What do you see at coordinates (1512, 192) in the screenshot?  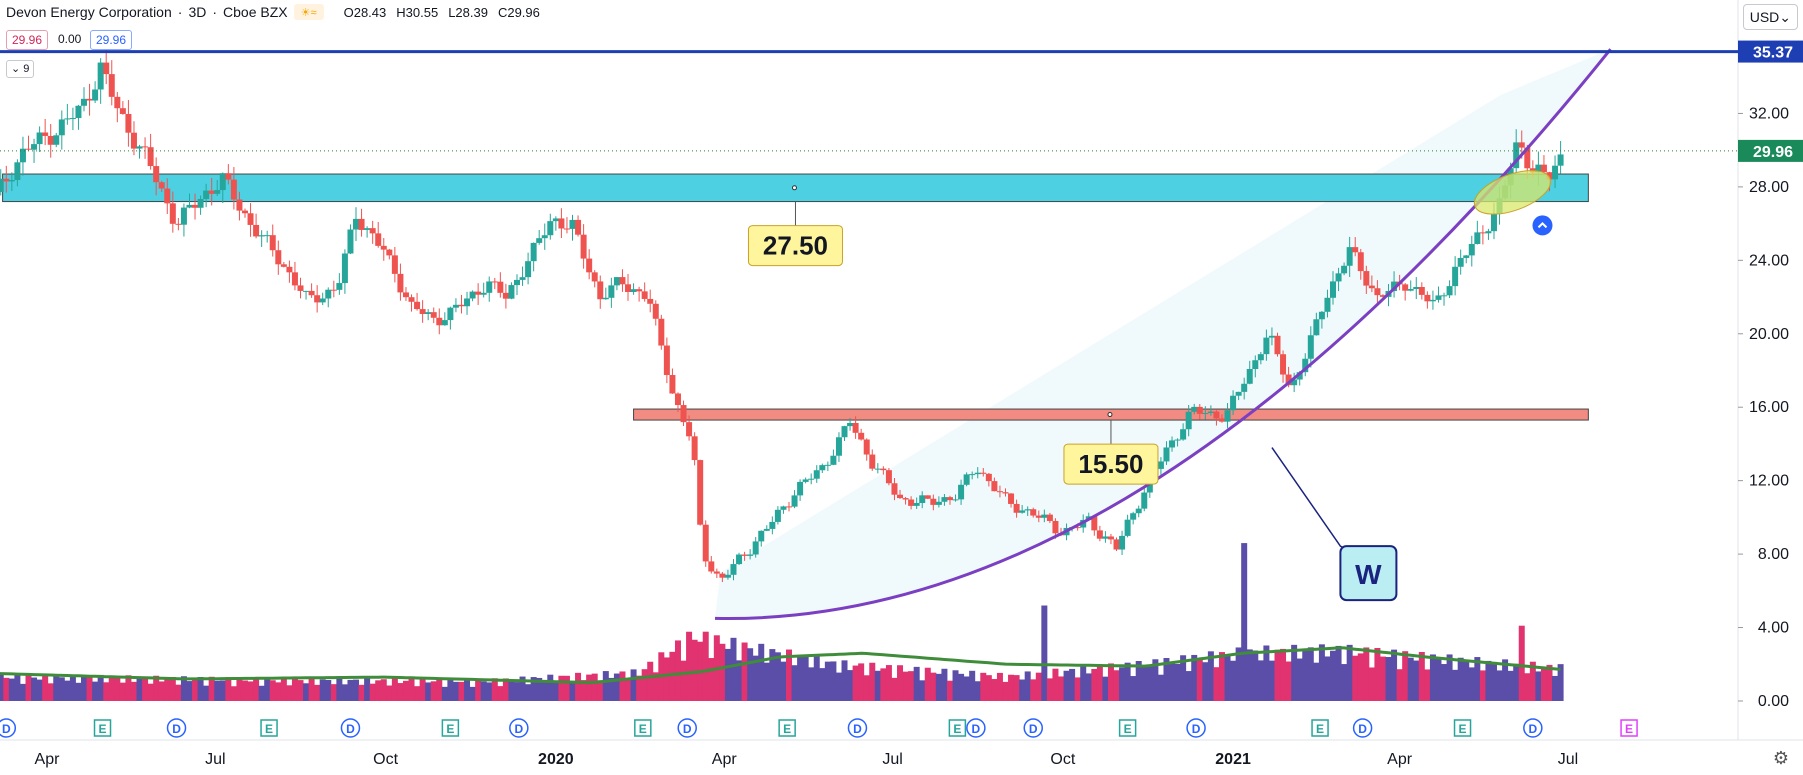 I see `breakout-highlight` at bounding box center [1512, 192].